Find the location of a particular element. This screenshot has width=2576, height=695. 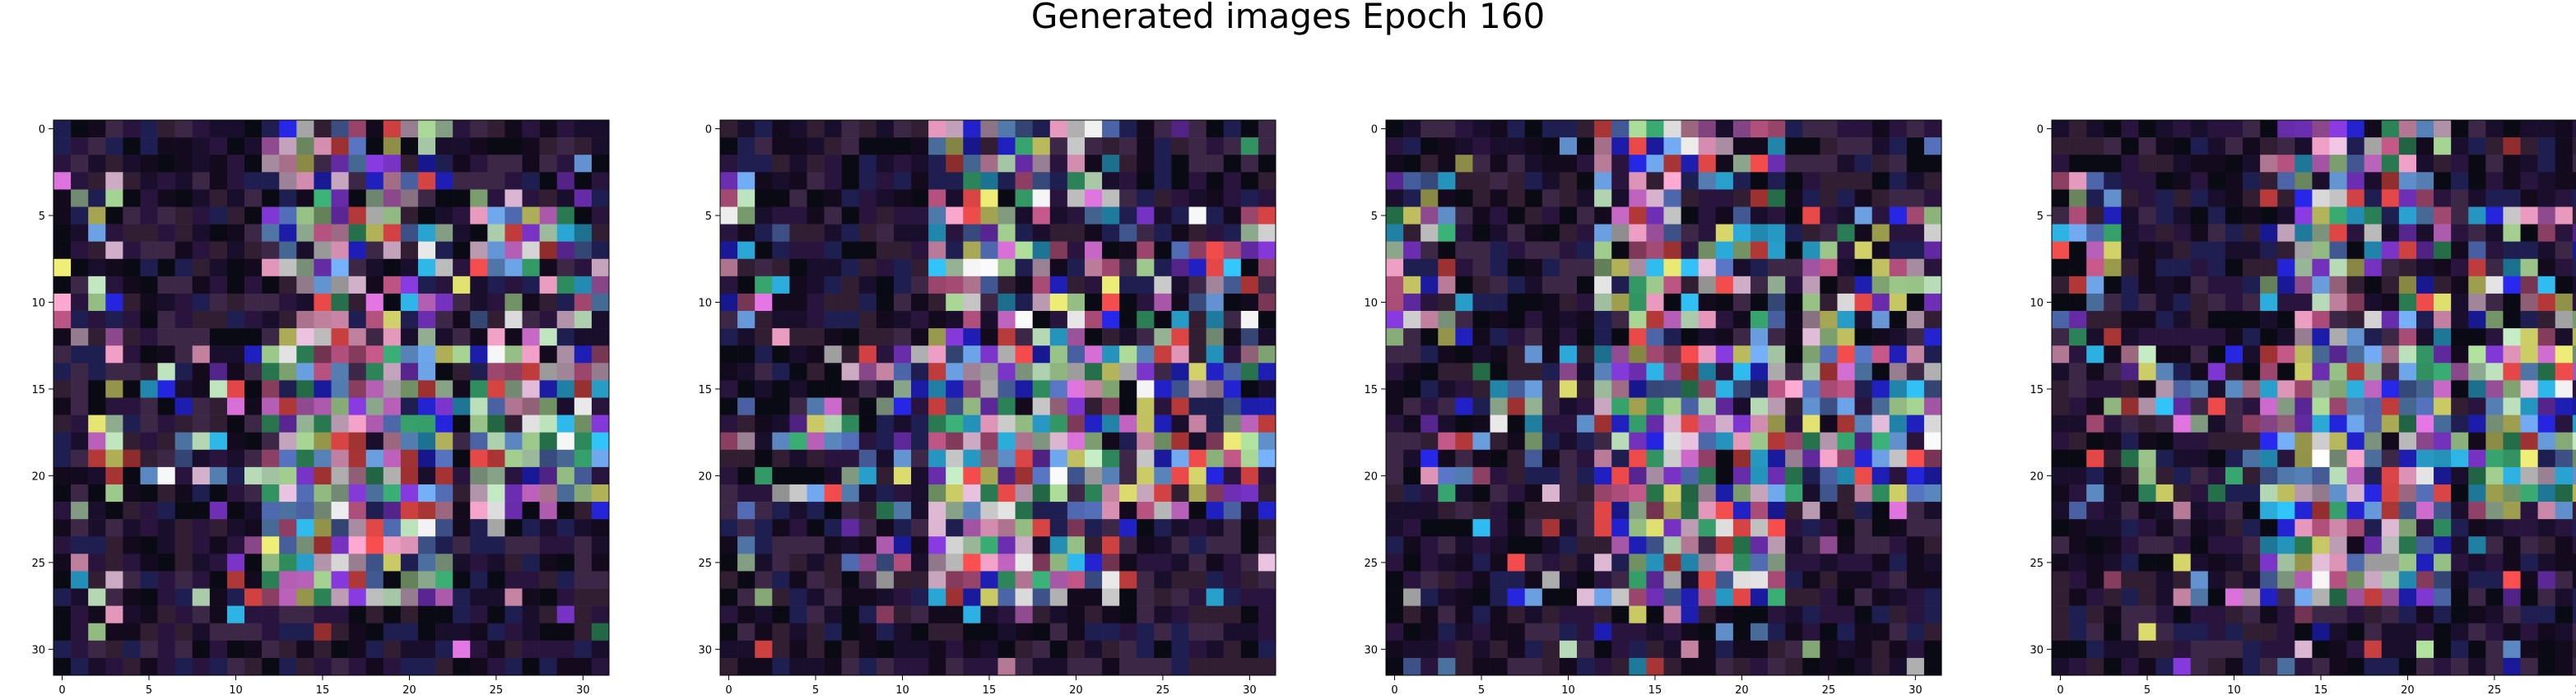

x-tick-label: 5 is located at coordinates (1481, 689).